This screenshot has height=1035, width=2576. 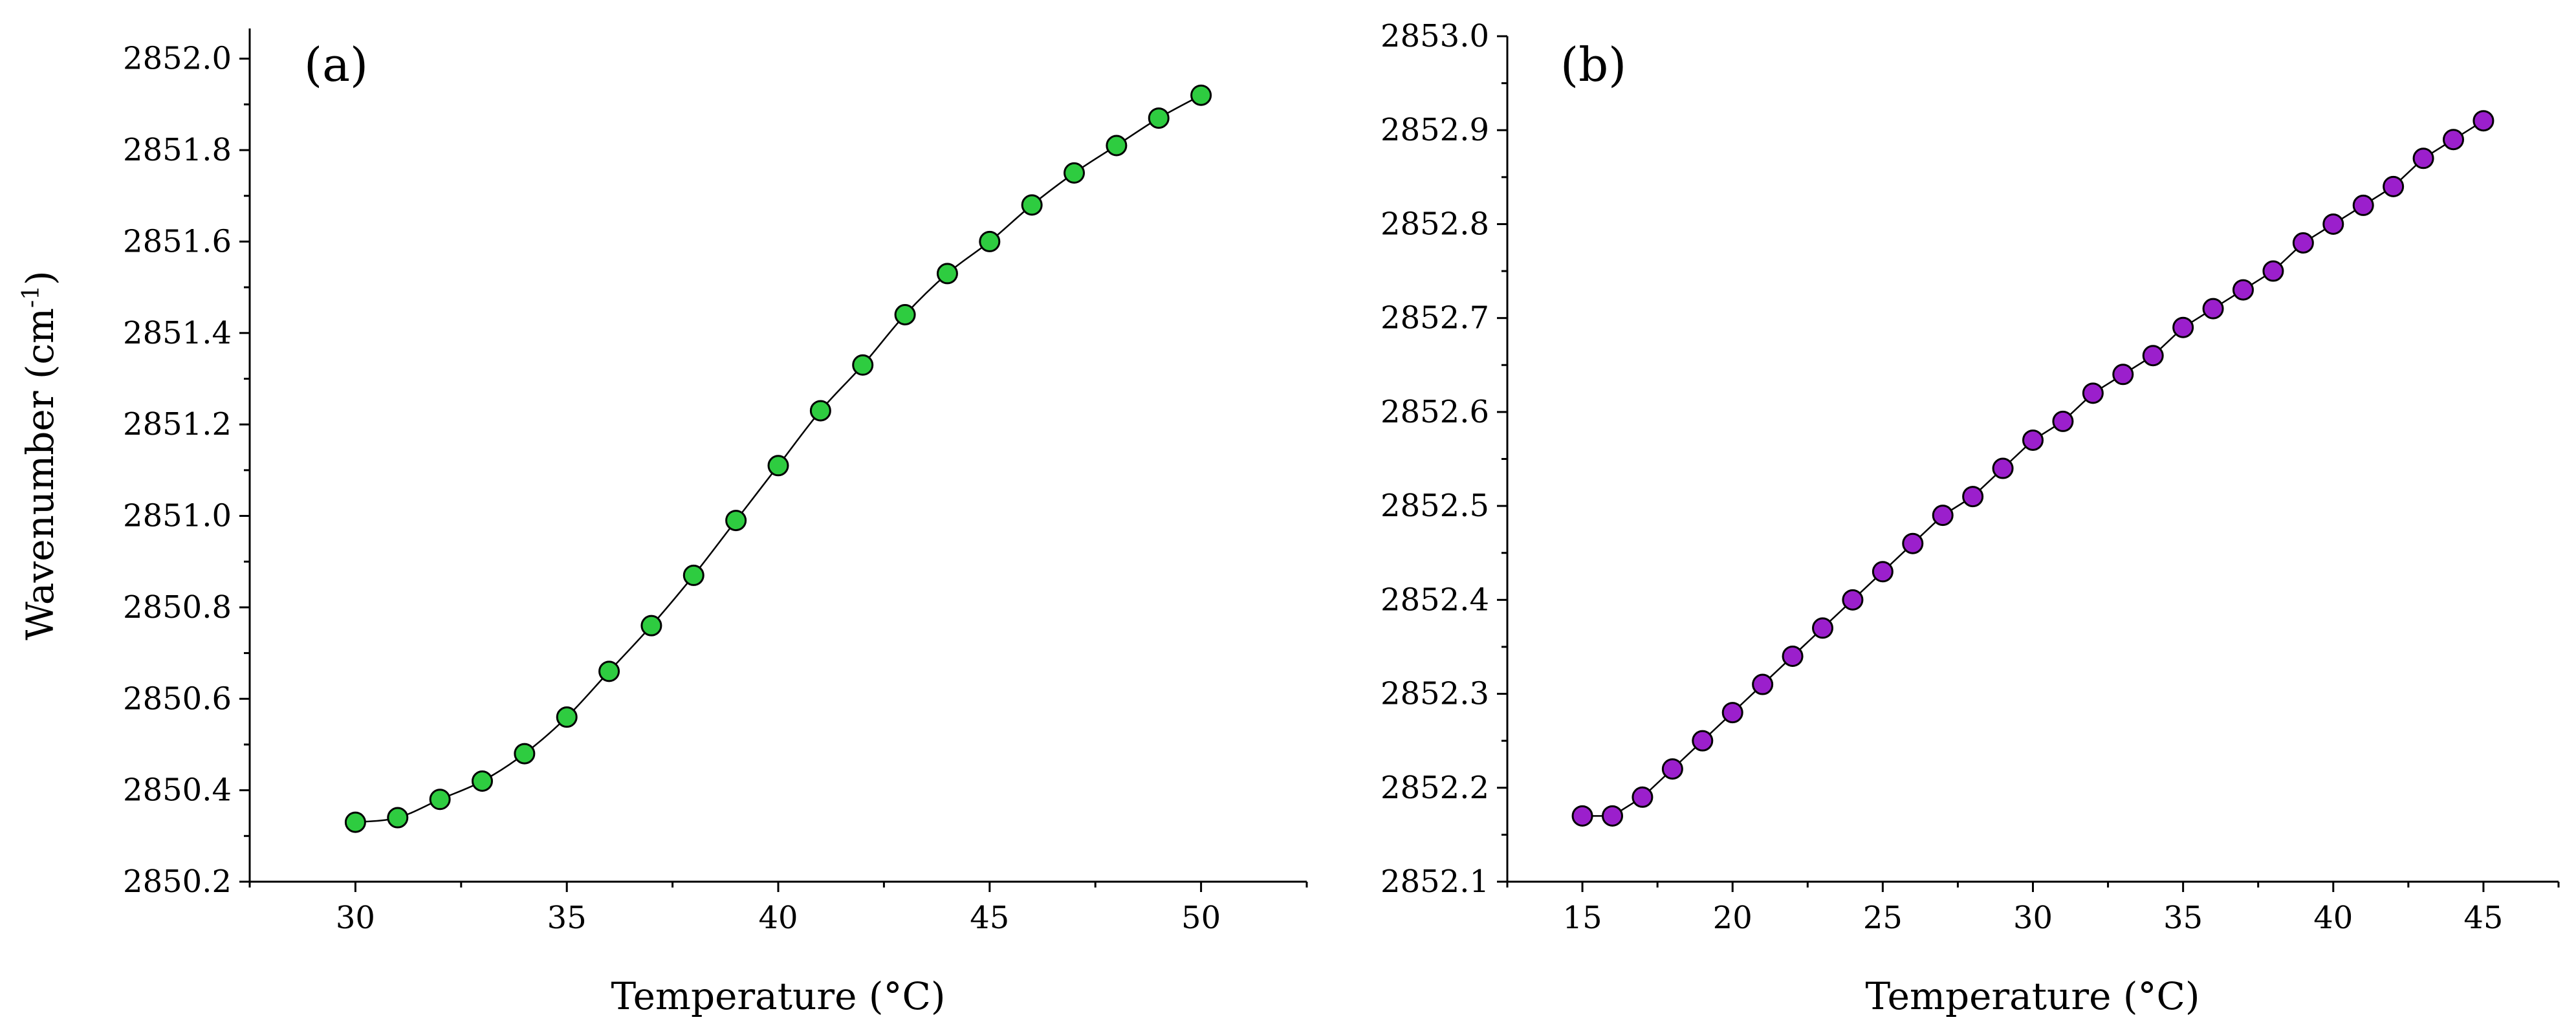 What do you see at coordinates (1582, 918) in the screenshot?
I see `x-tick-label: 15` at bounding box center [1582, 918].